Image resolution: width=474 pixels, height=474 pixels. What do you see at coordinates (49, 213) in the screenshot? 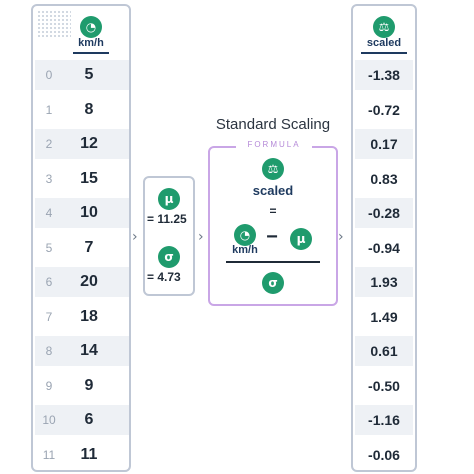
I see `row-index: 4` at bounding box center [49, 213].